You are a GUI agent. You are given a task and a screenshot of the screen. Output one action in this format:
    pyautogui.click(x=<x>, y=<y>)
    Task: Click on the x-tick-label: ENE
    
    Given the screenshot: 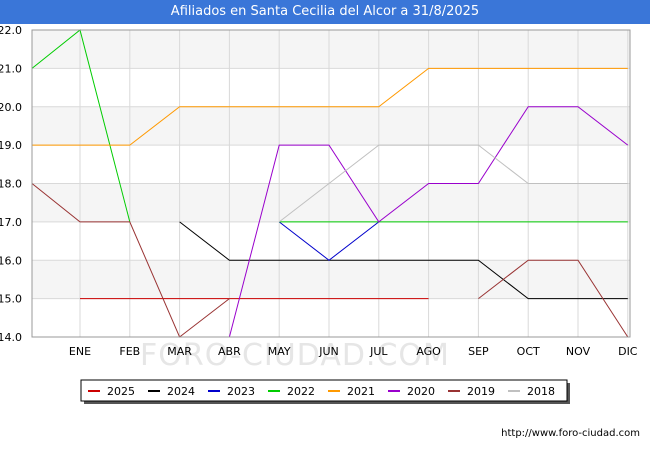 What is the action you would take?
    pyautogui.click(x=80, y=351)
    